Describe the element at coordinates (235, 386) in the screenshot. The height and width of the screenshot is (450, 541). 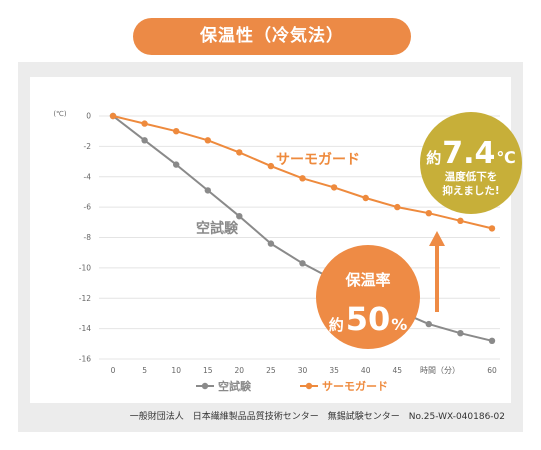
I see `legend-label: 空試験` at that location.